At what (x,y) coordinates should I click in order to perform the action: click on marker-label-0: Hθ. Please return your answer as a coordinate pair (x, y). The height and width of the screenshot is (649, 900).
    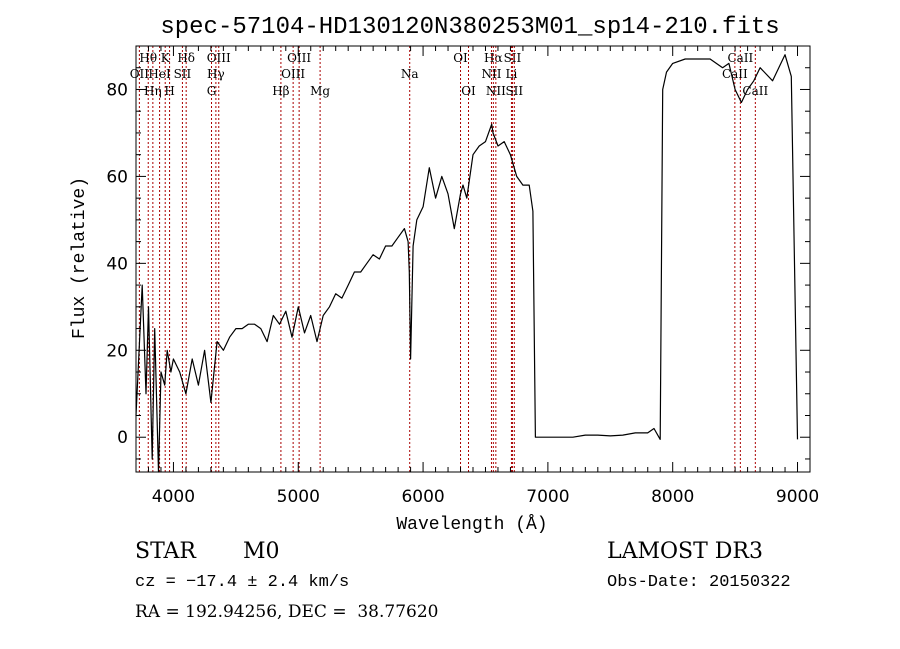
    Looking at the image, I should click on (148, 58).